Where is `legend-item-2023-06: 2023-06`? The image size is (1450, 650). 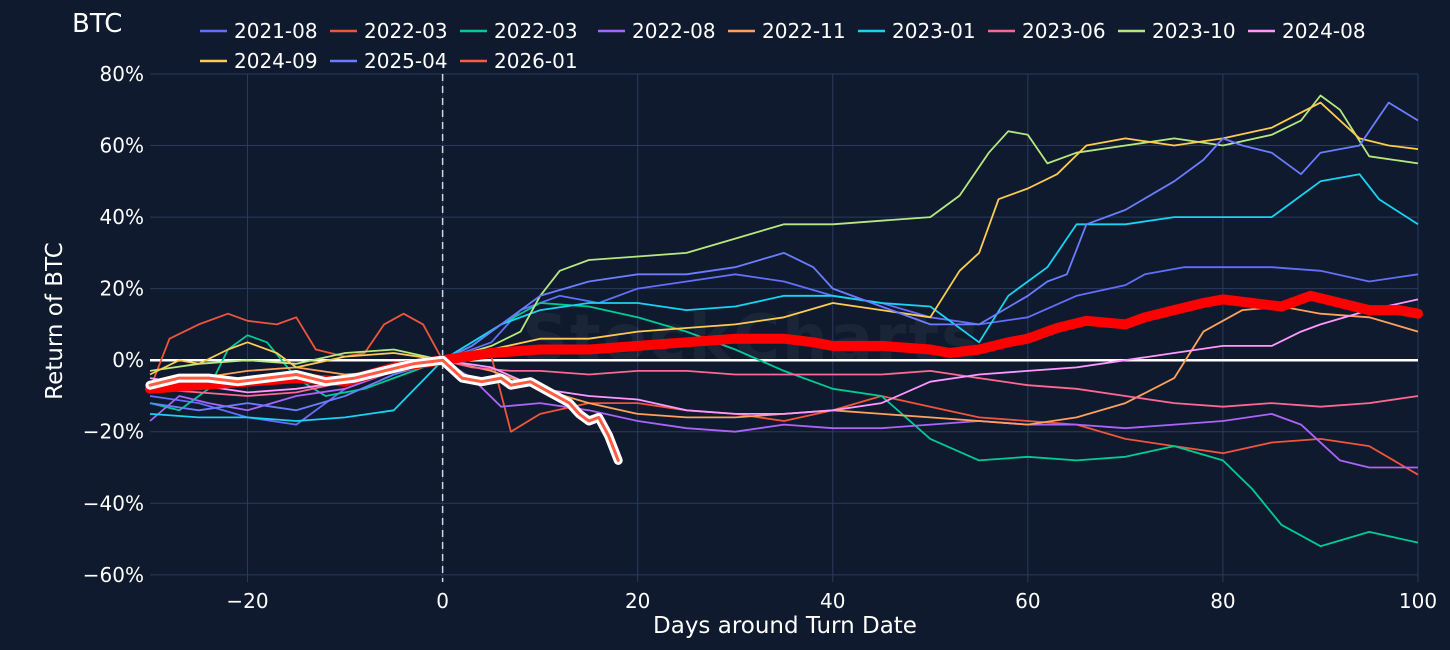 legend-item-2023-06: 2023-06 is located at coordinates (1047, 31).